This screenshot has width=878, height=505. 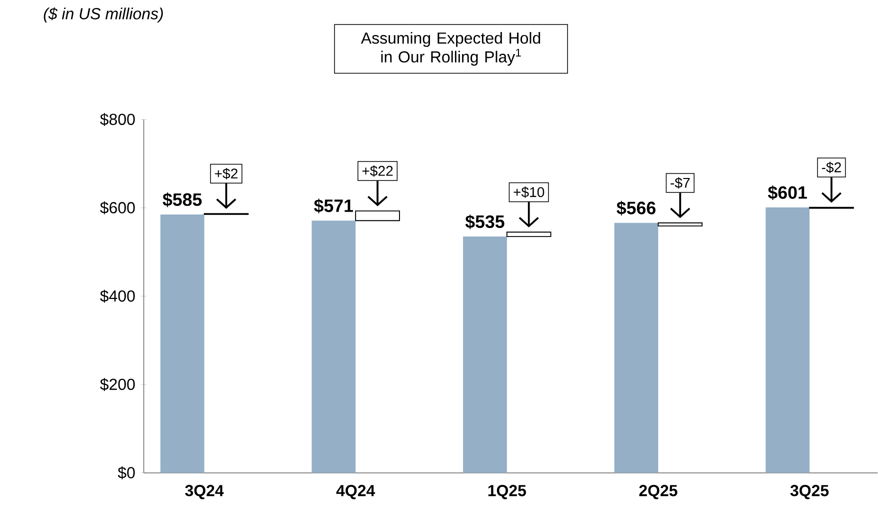 I want to click on y-tick-label: $800, so click(x=117, y=119).